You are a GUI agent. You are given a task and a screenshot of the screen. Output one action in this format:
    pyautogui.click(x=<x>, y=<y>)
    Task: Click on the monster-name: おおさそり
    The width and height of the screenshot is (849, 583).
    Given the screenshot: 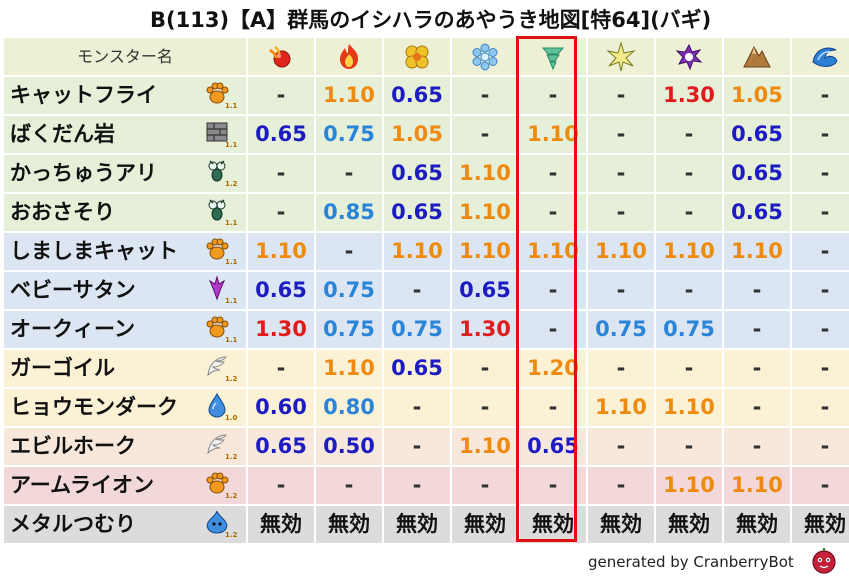 What is the action you would take?
    pyautogui.click(x=62, y=212)
    